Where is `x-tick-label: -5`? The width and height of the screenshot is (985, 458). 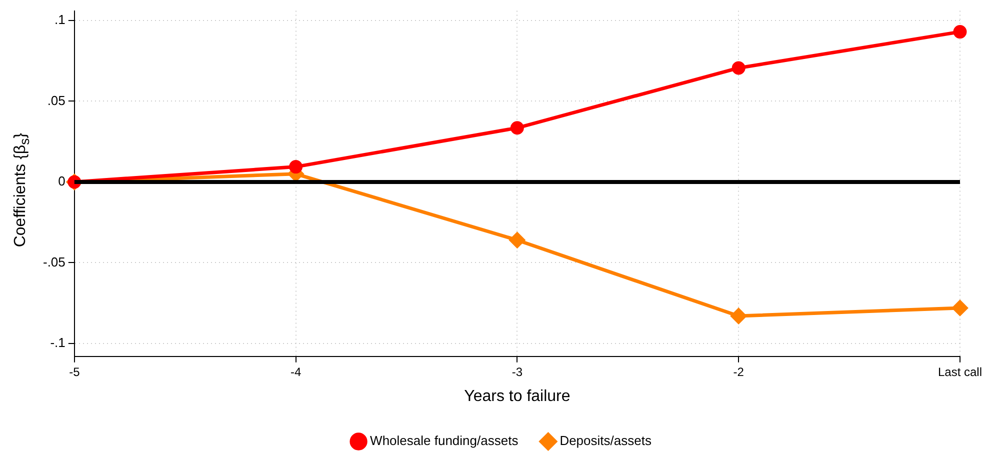
x-tick-label: -5 is located at coordinates (74, 371).